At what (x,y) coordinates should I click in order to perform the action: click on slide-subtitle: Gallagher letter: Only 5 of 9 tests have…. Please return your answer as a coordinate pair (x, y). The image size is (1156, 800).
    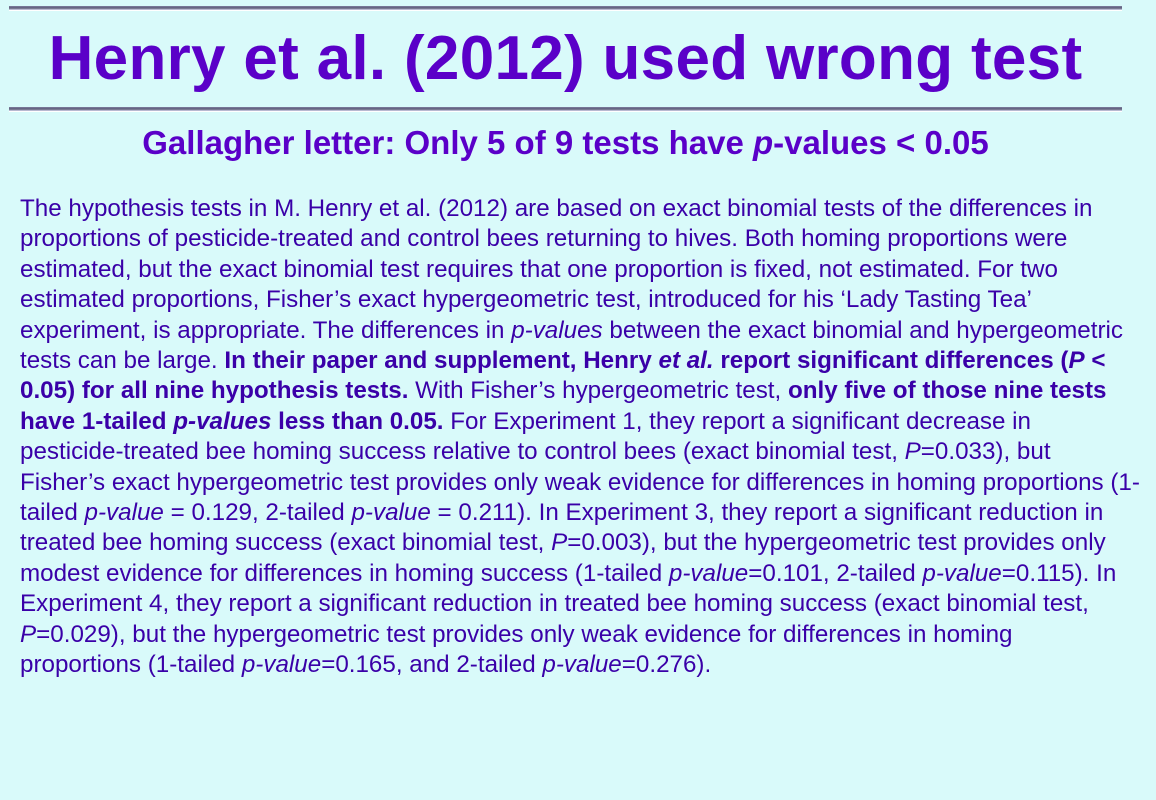
    Looking at the image, I should click on (565, 143).